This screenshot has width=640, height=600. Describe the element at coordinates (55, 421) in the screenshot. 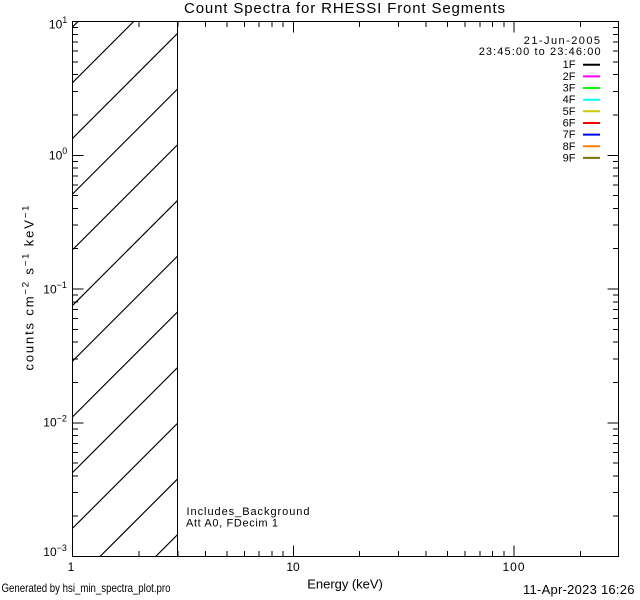

I see `svg-text: 10⁻²` at that location.